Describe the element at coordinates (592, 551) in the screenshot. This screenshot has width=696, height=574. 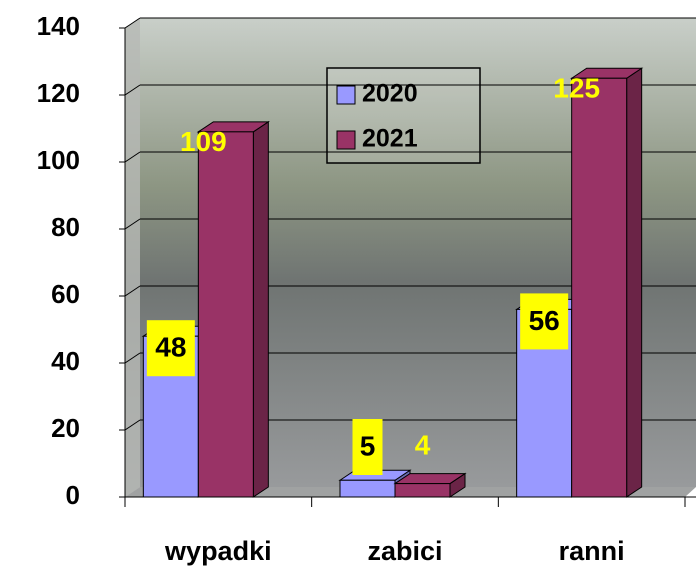
I see `x-tick-label: ranni` at that location.